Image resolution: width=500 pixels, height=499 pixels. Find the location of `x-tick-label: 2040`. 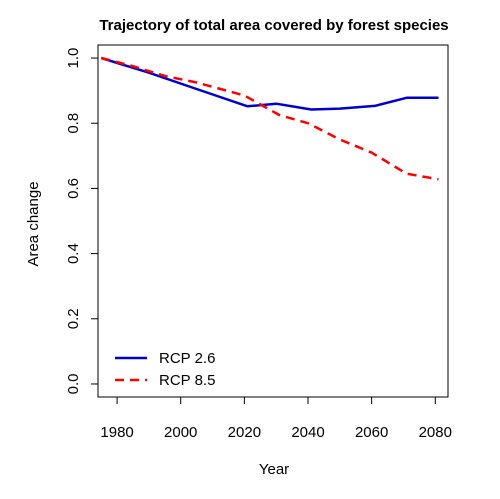

x-tick-label: 2040 is located at coordinates (307, 432).